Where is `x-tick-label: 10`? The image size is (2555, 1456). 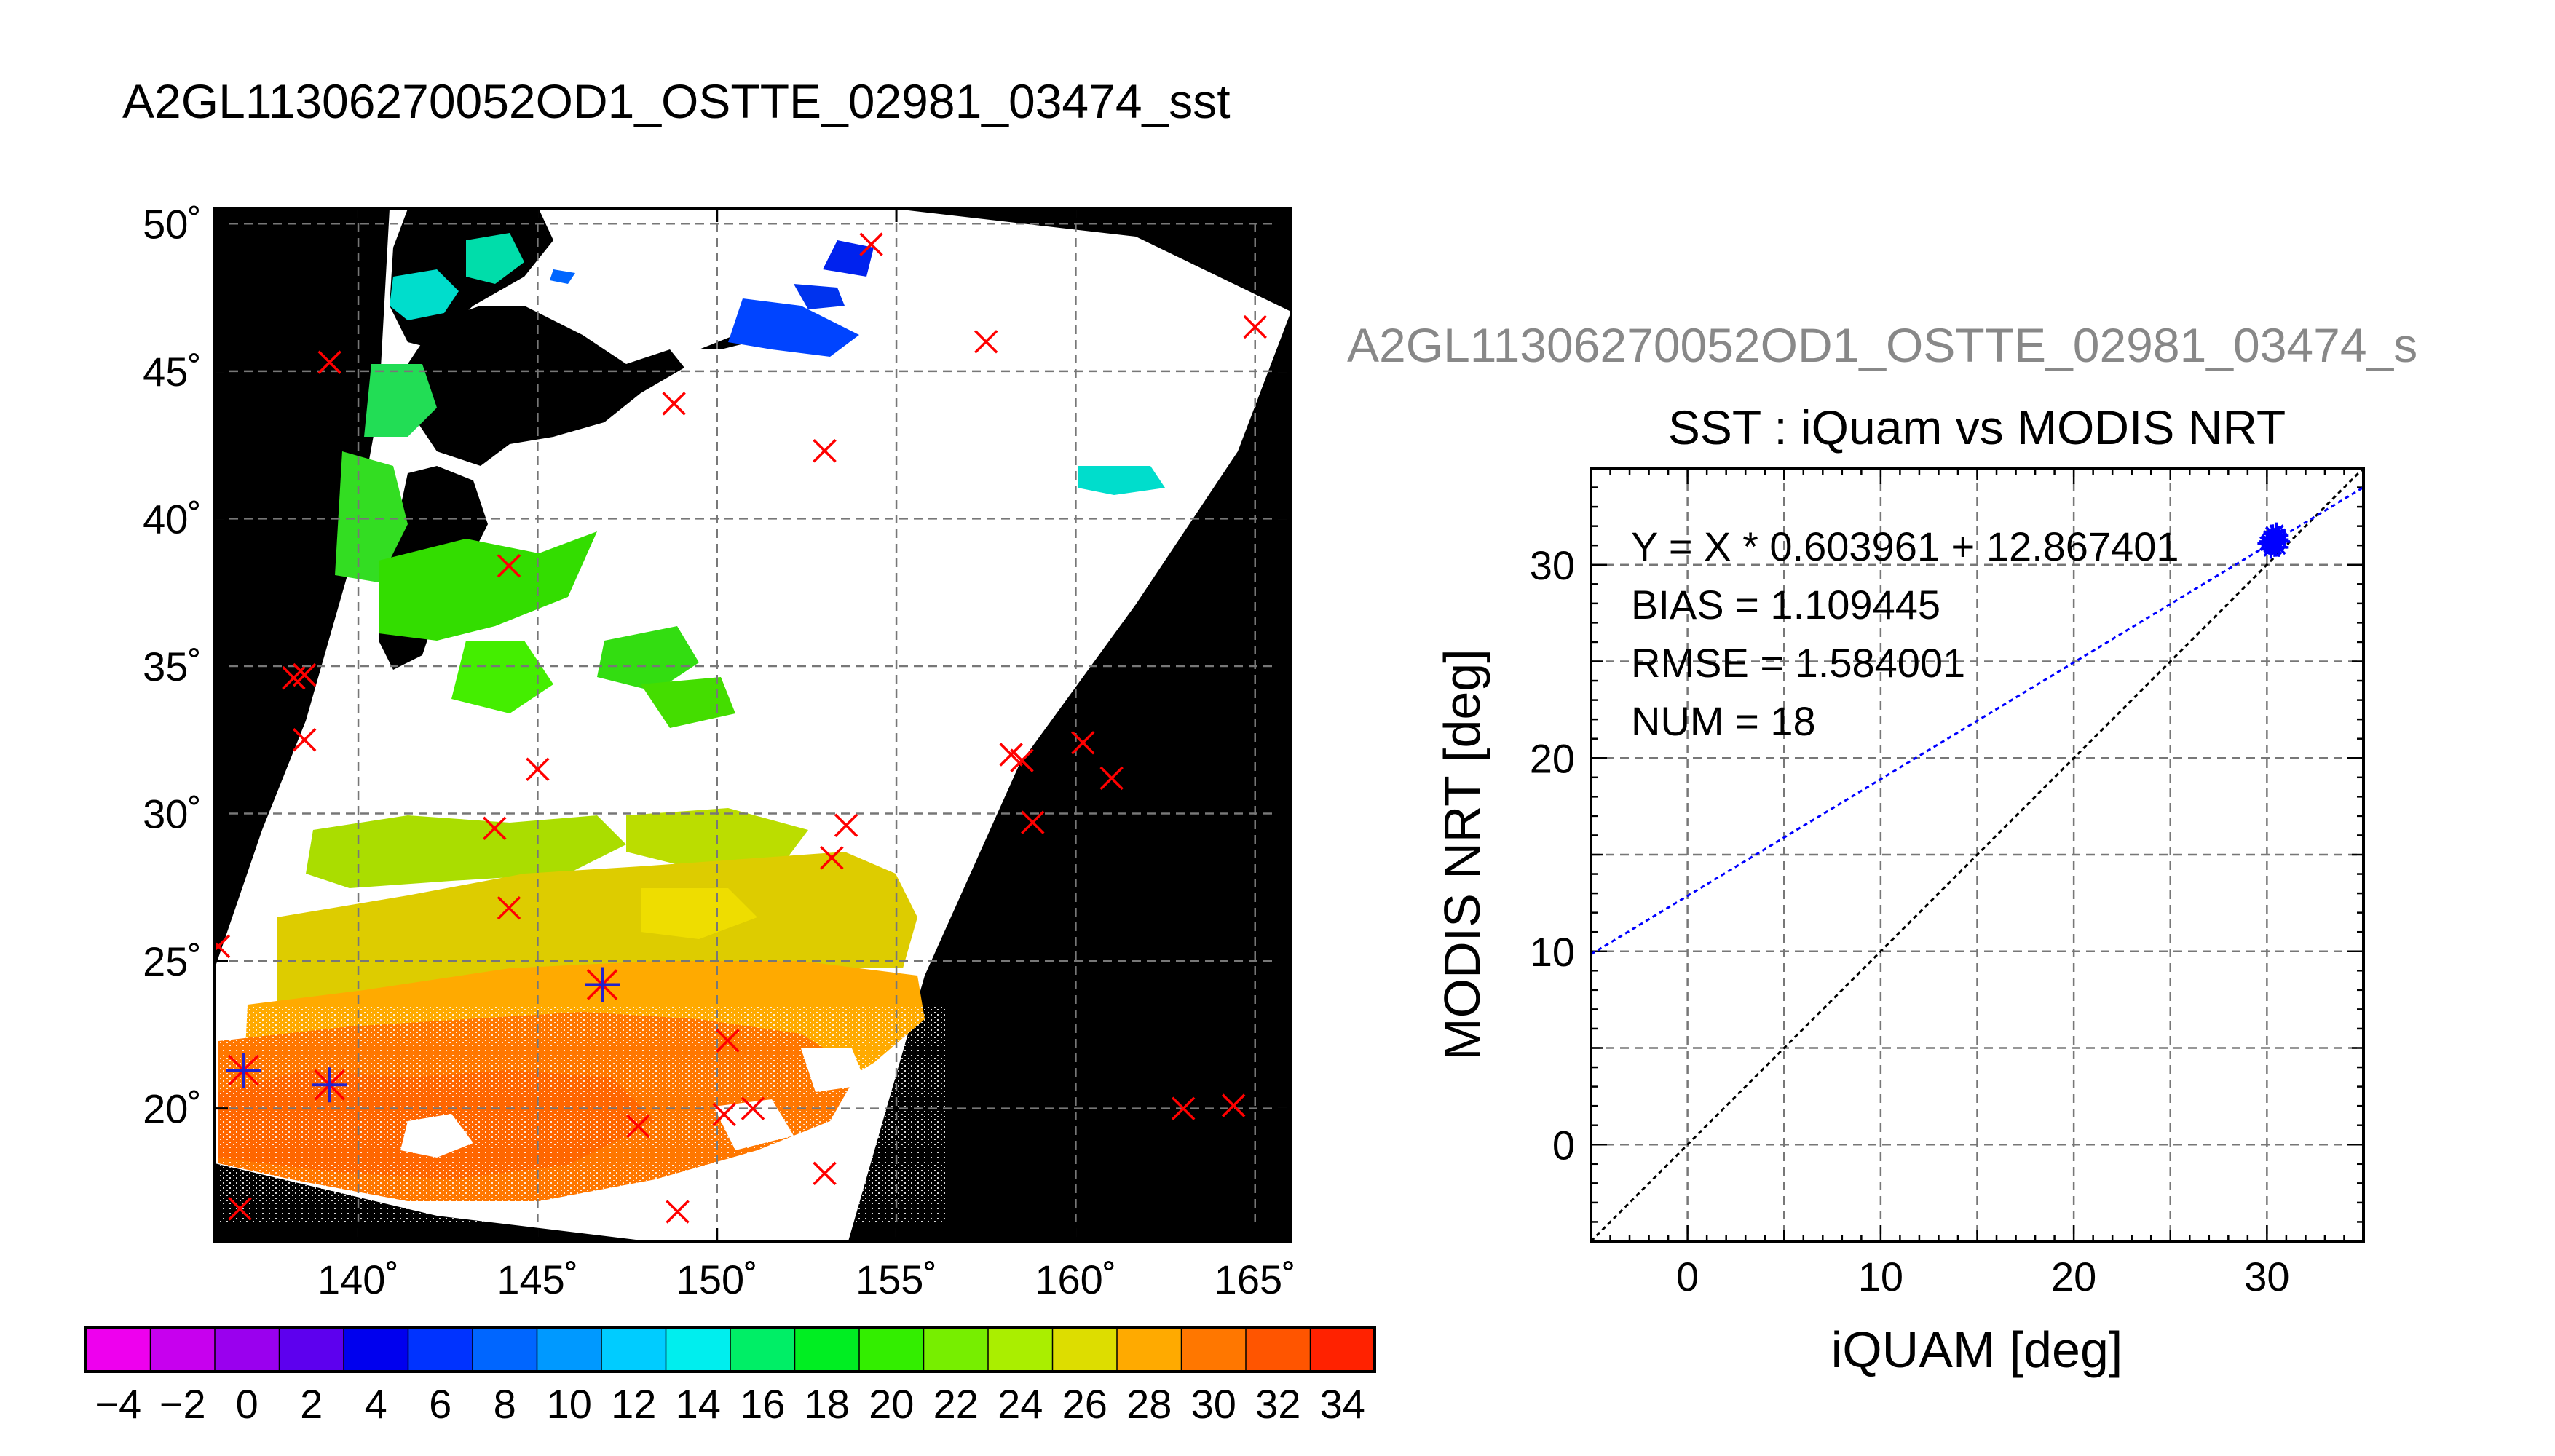 x-tick-label: 10 is located at coordinates (1880, 1276).